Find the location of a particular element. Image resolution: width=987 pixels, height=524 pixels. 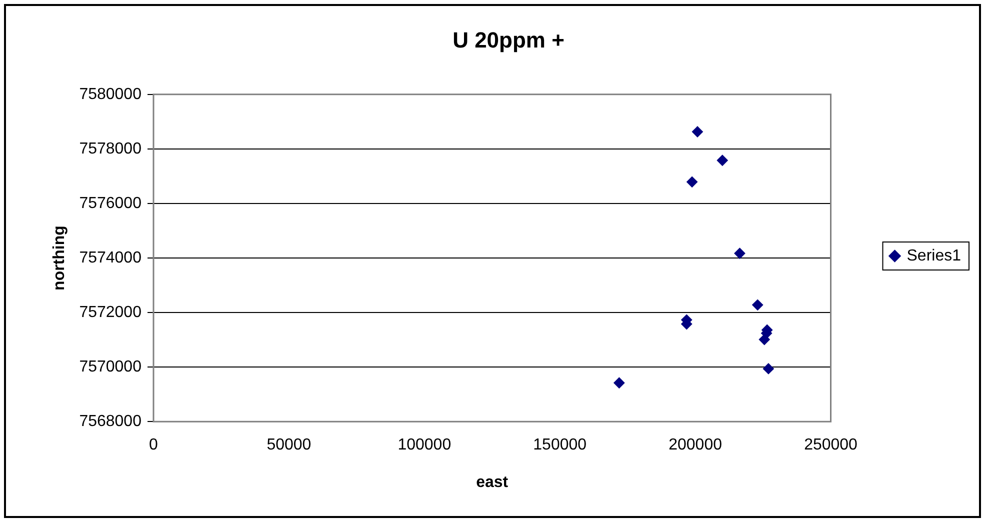

y-tick-label: 7578000 is located at coordinates (110, 149).